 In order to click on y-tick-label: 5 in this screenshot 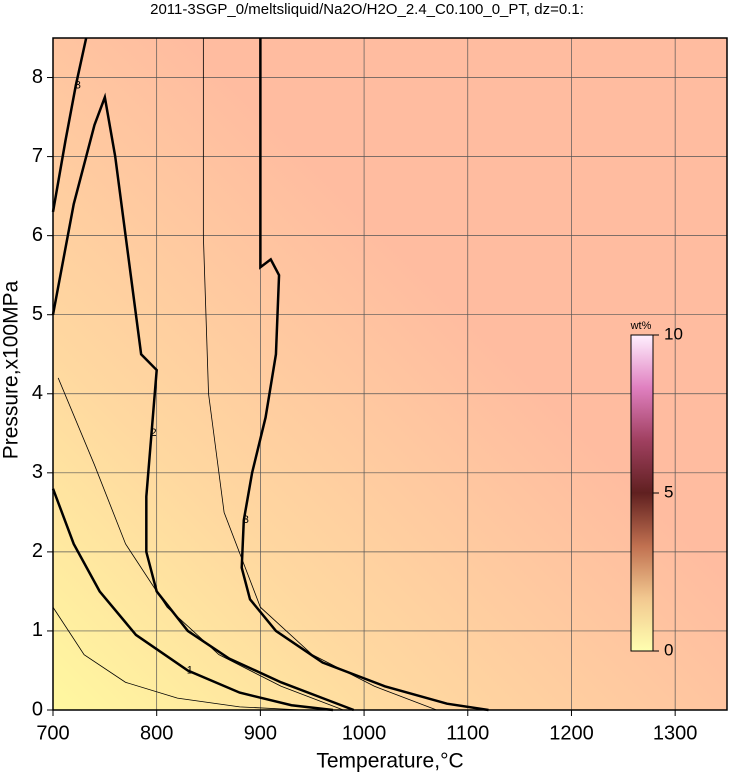, I will do `click(37, 314)`.